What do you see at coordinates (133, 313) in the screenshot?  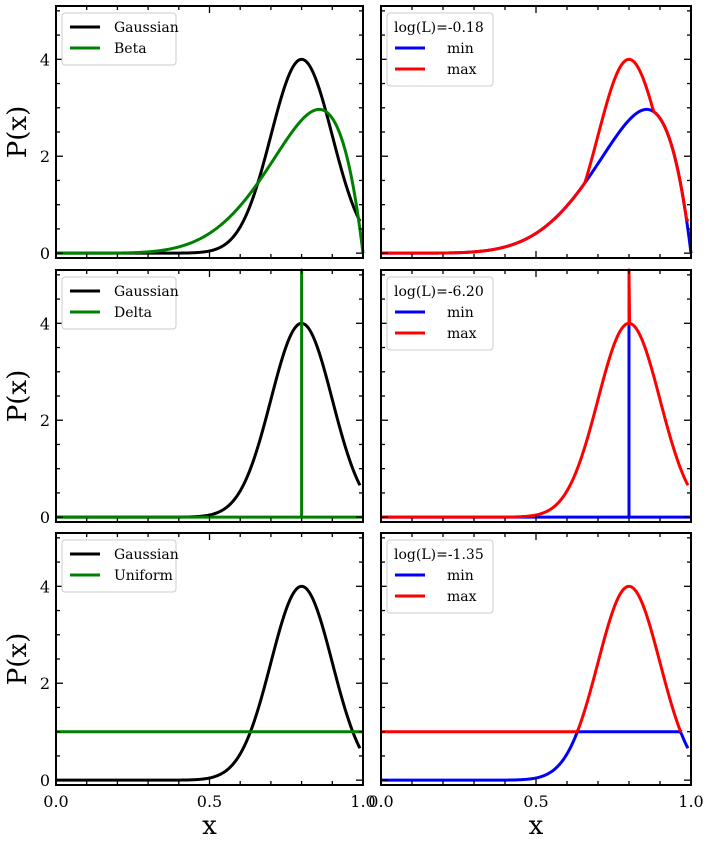 I see `r2-left-legend-label-delta: Delta` at bounding box center [133, 313].